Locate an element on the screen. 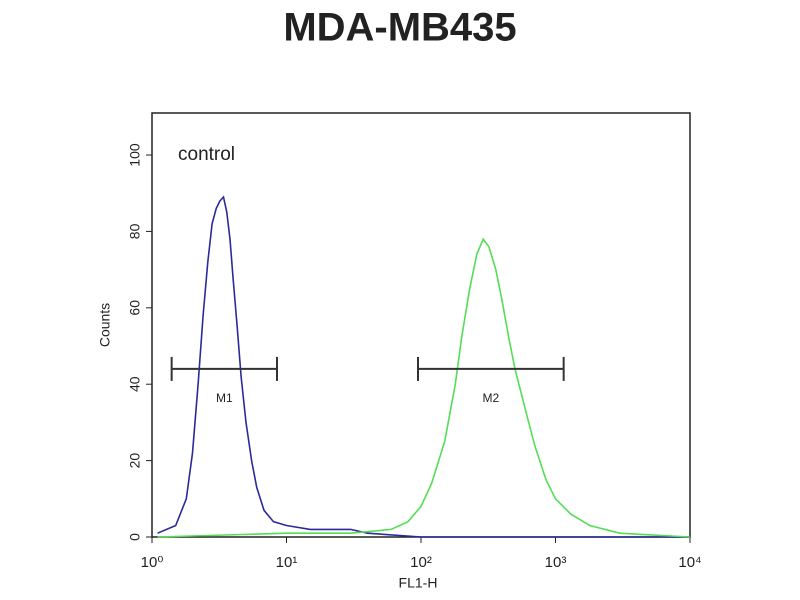  y-tick-label: 40 is located at coordinates (135, 384).